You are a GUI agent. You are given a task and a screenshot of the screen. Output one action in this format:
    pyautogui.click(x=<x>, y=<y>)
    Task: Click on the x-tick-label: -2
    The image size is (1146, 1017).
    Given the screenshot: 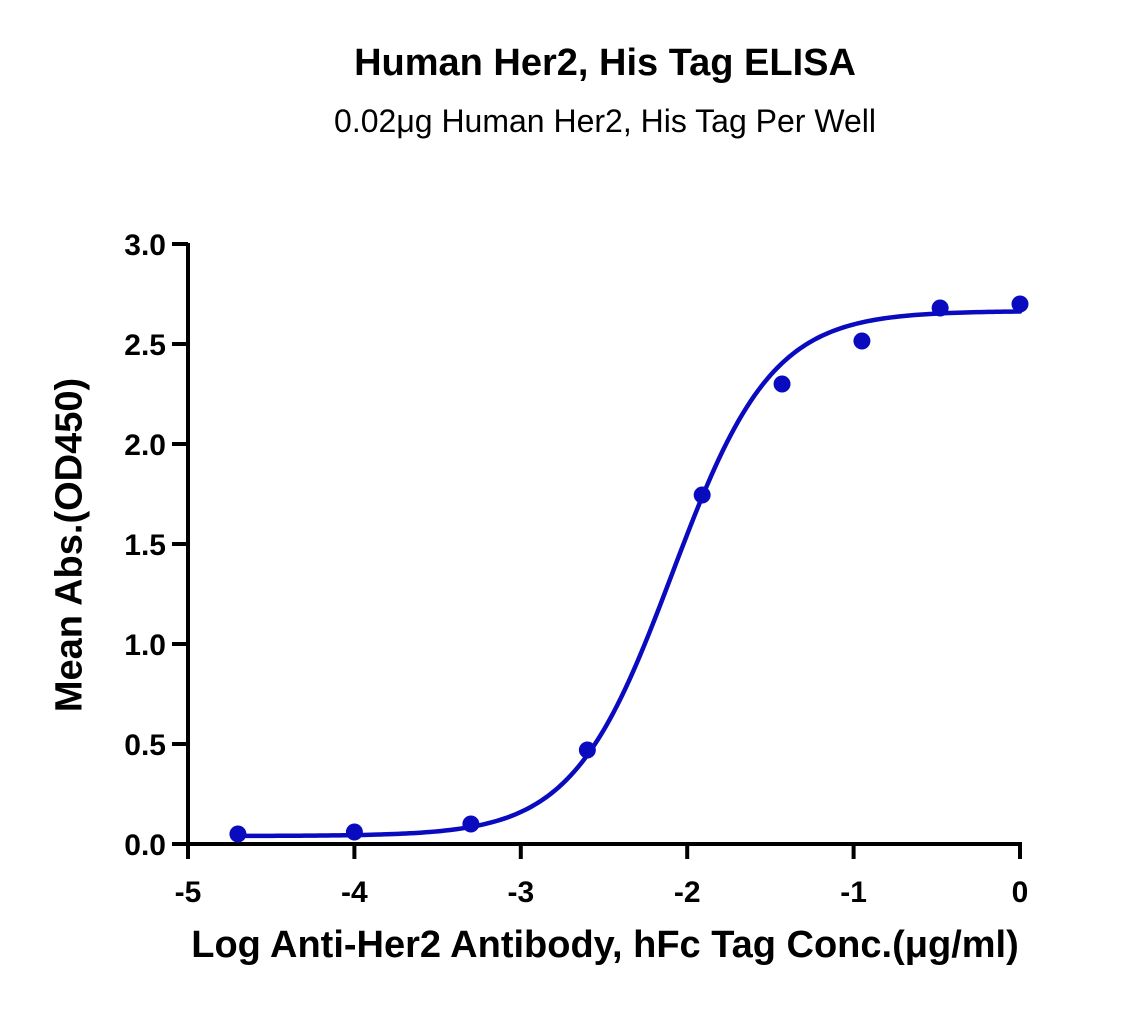 What is the action you would take?
    pyautogui.click(x=687, y=892)
    